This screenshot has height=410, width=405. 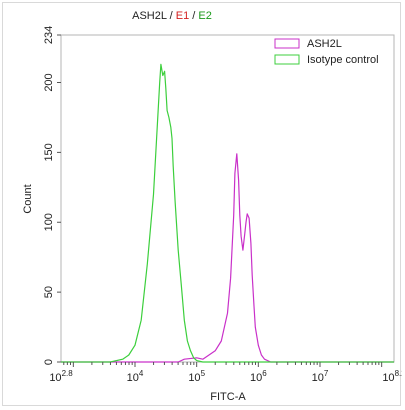 What do you see at coordinates (49, 292) in the screenshot?
I see `y-tick-label: 50` at bounding box center [49, 292].